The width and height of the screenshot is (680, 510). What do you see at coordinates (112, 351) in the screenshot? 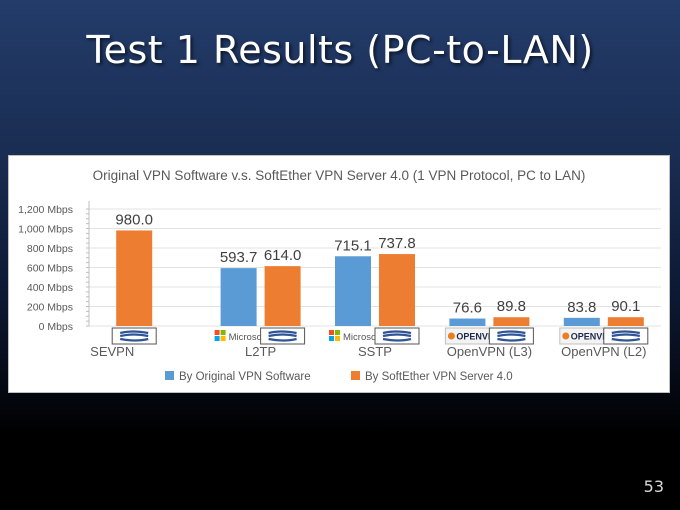
I see `category-label: SEVPN` at bounding box center [112, 351].